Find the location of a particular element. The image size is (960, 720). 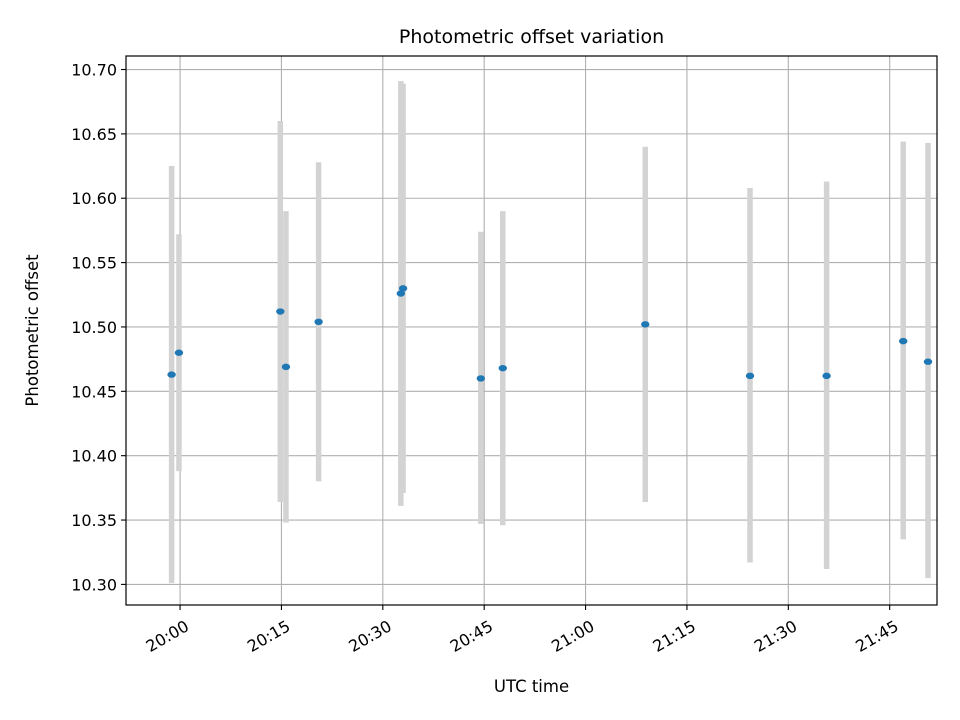

y-tick-label: 10.35 is located at coordinates (94, 520).